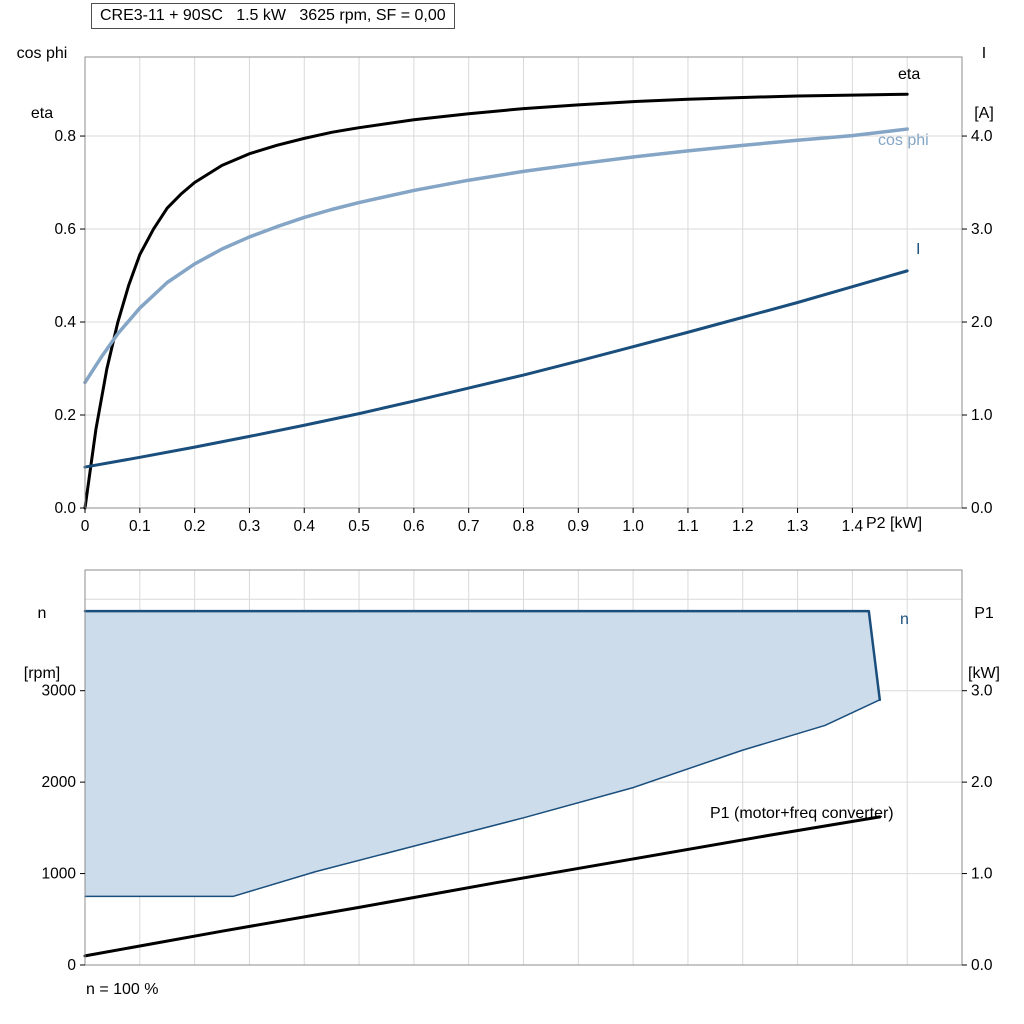  Describe the element at coordinates (984, 613) in the screenshot. I see `p1-axis-label: P1` at that location.